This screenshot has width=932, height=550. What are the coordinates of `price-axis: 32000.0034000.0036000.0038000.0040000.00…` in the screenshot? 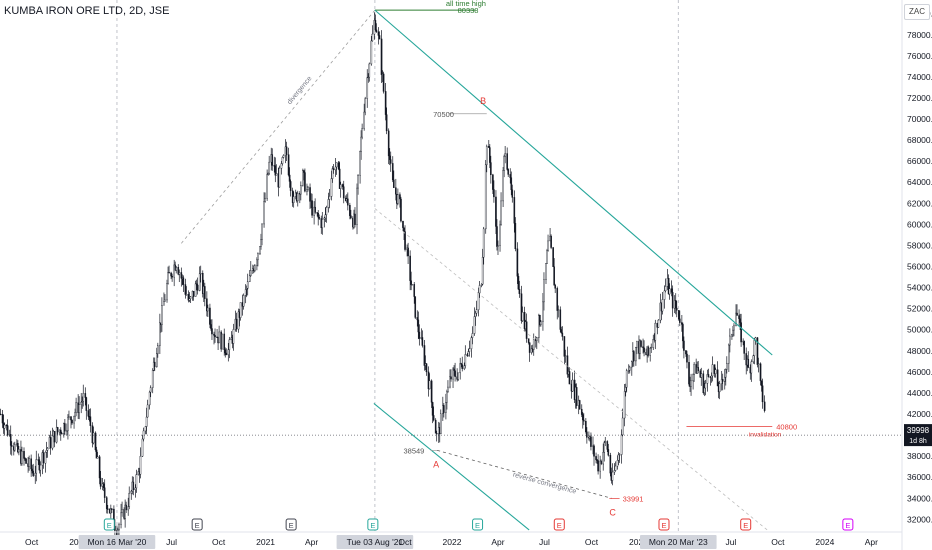 It's located at (916, 275).